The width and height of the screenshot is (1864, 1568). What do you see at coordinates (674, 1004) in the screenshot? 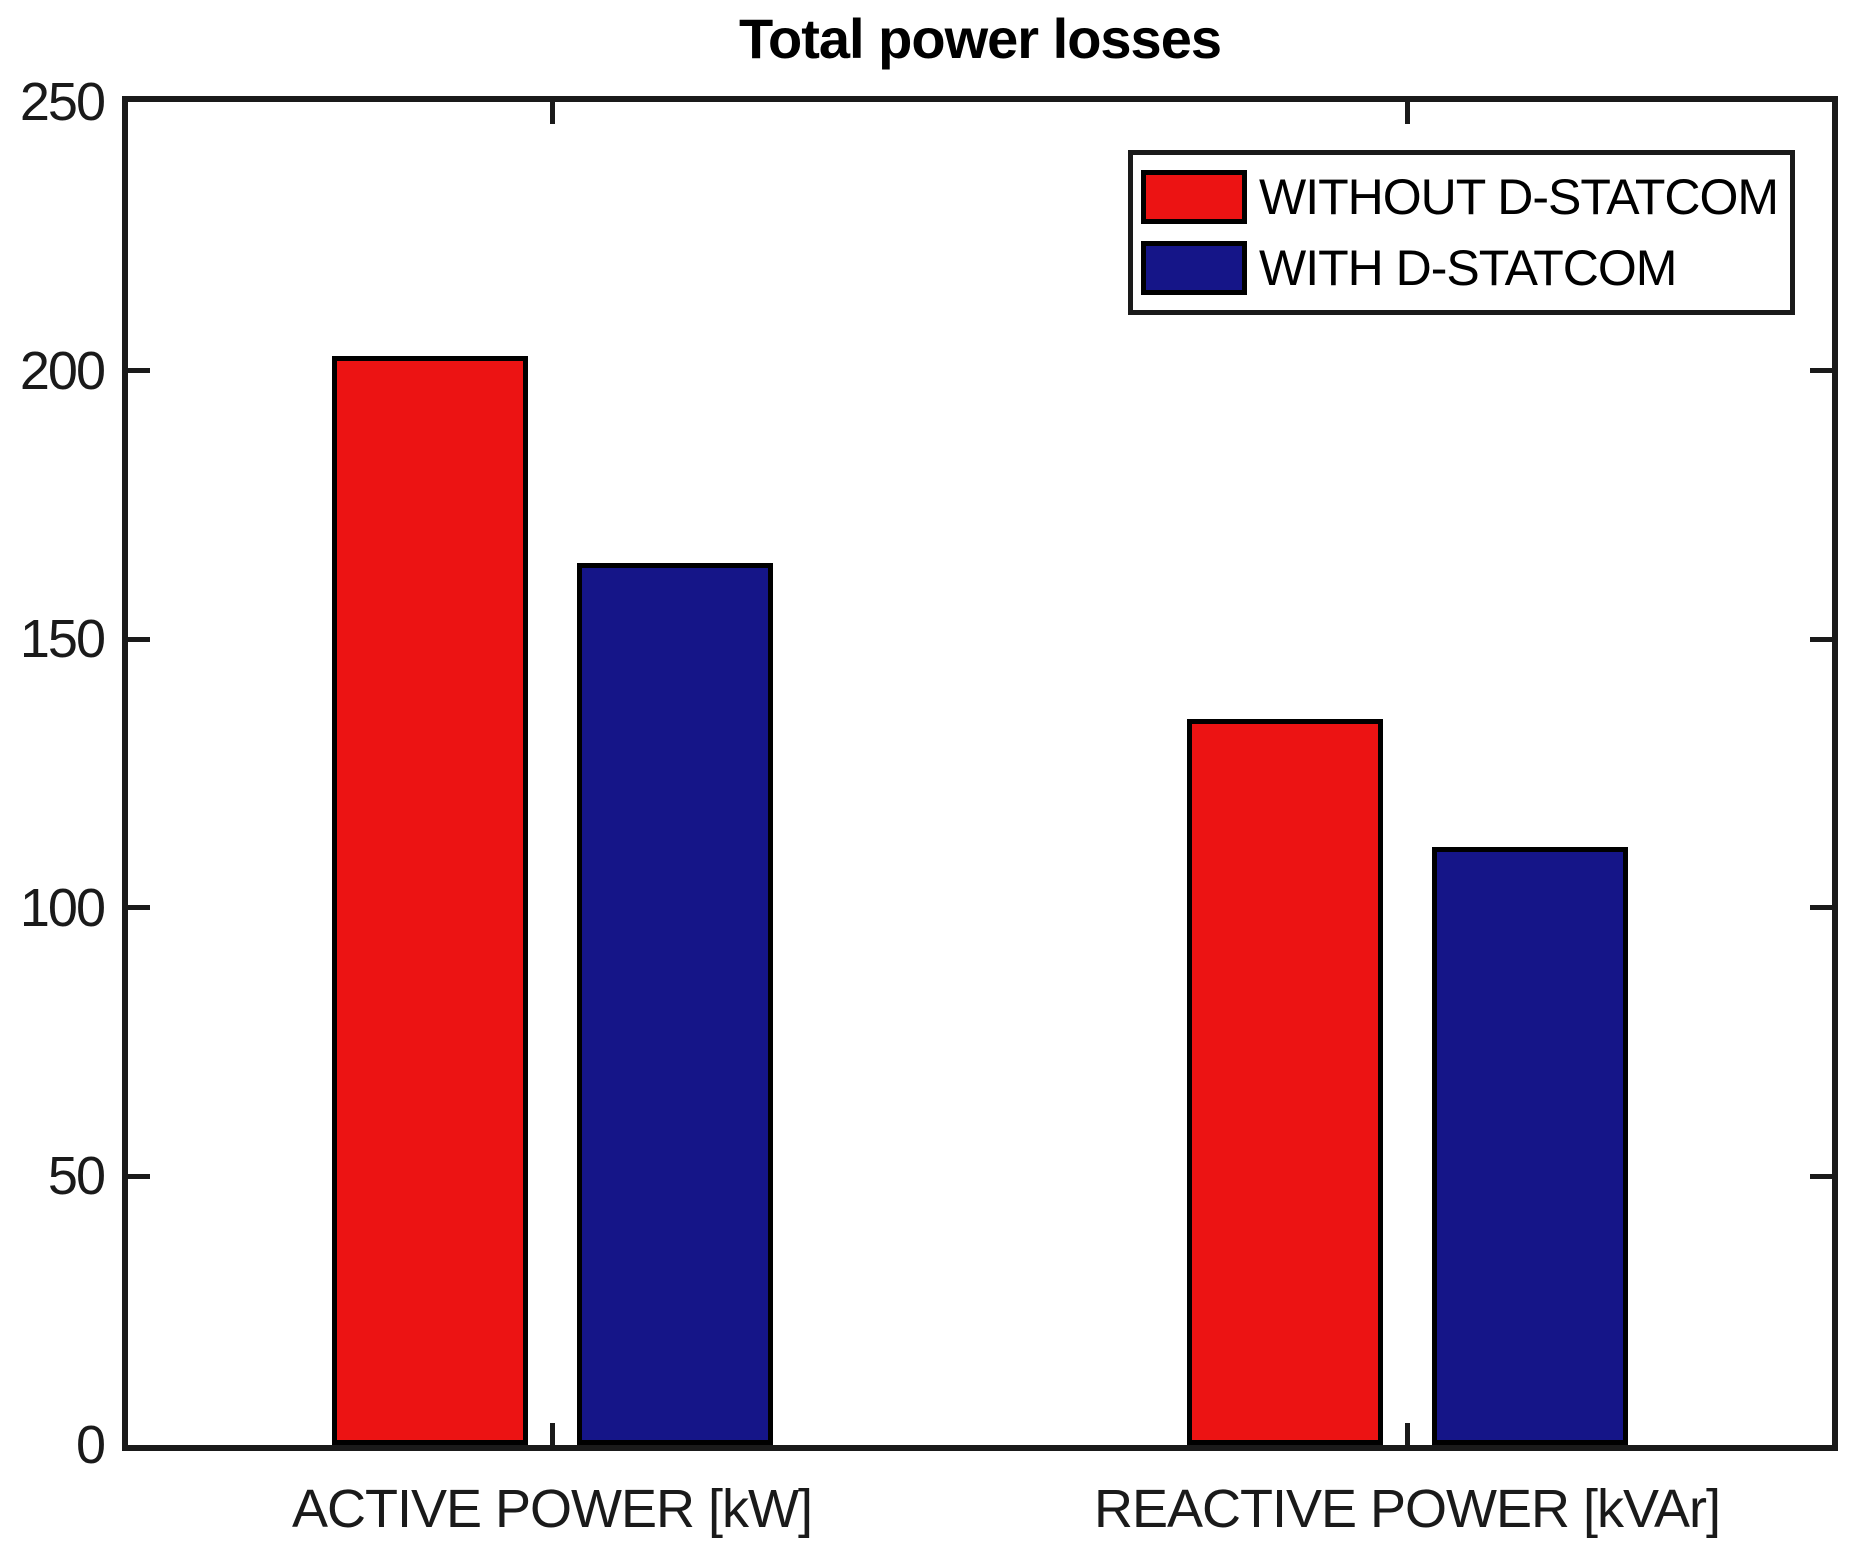
I see `bar-with-d-statcom-active-power-kw` at bounding box center [674, 1004].